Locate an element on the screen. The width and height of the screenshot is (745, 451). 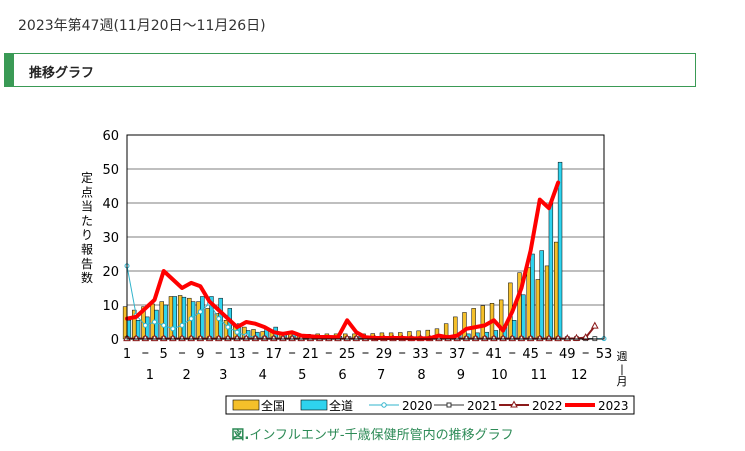
x-axis-label-text: 週|月 is located at coordinates (622, 369).